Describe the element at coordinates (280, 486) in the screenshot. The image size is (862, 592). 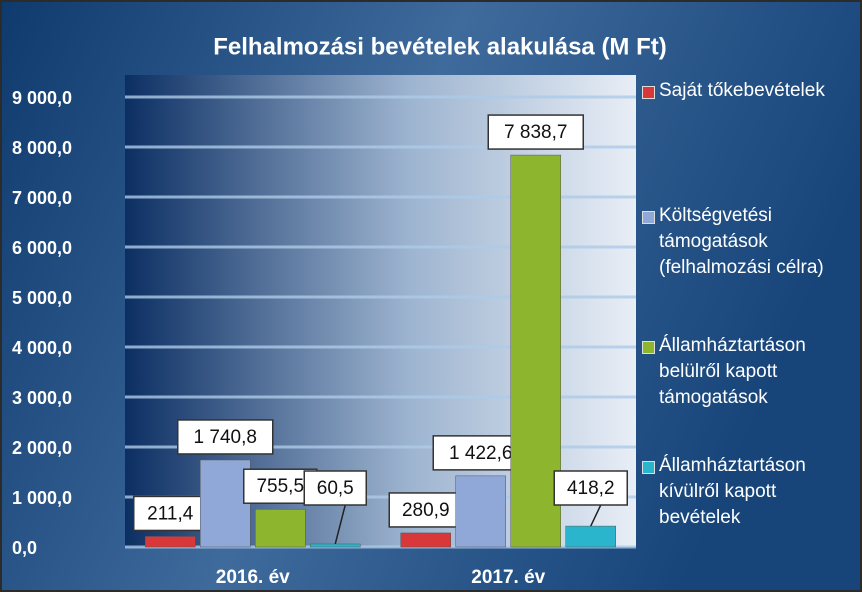
I see `data-label: 755,5` at that location.